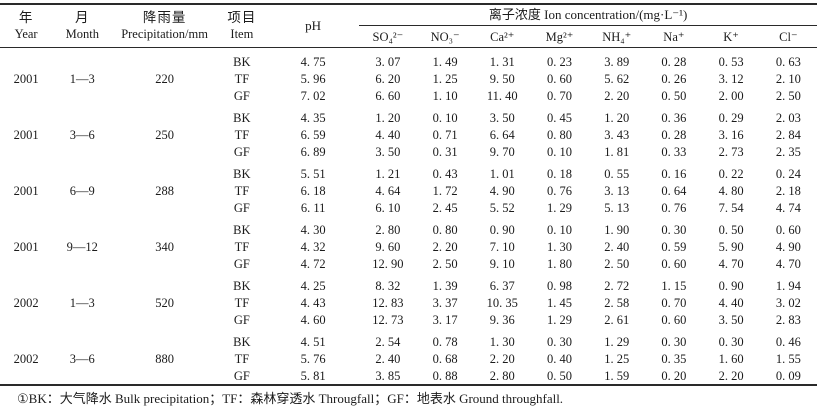 The image size is (817, 407). Describe the element at coordinates (788, 319) in the screenshot. I see `ion-value-cell: 2. 83` at that location.